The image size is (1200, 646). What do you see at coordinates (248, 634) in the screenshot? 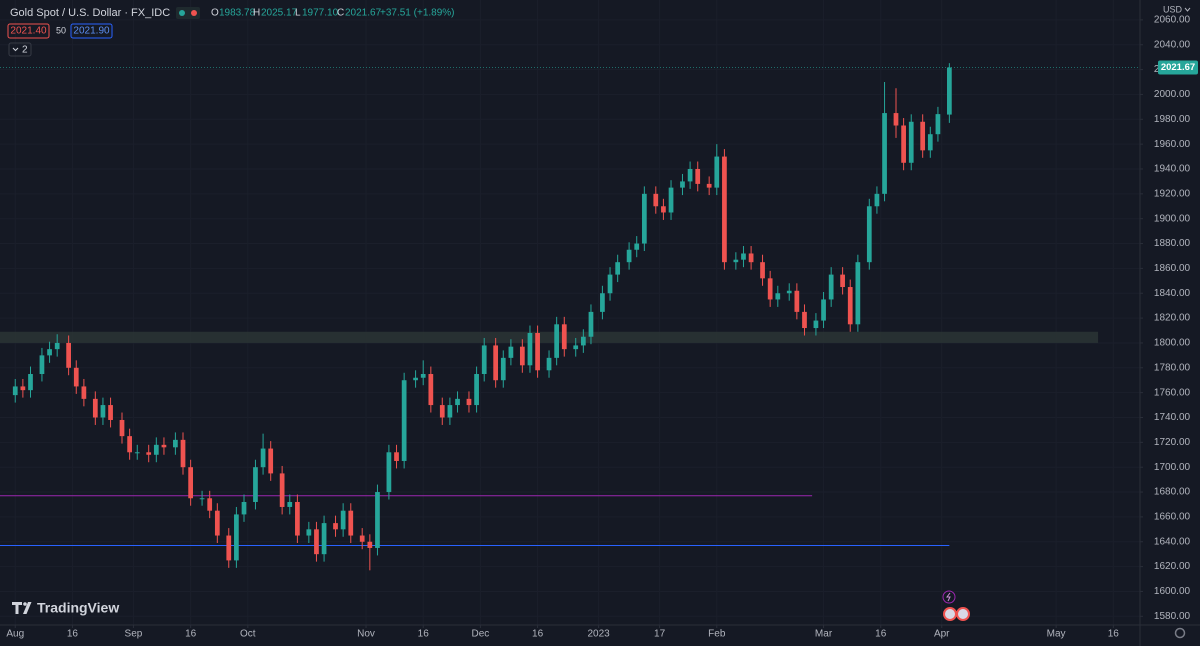
I see `x-tick-label: Oct` at bounding box center [248, 634].